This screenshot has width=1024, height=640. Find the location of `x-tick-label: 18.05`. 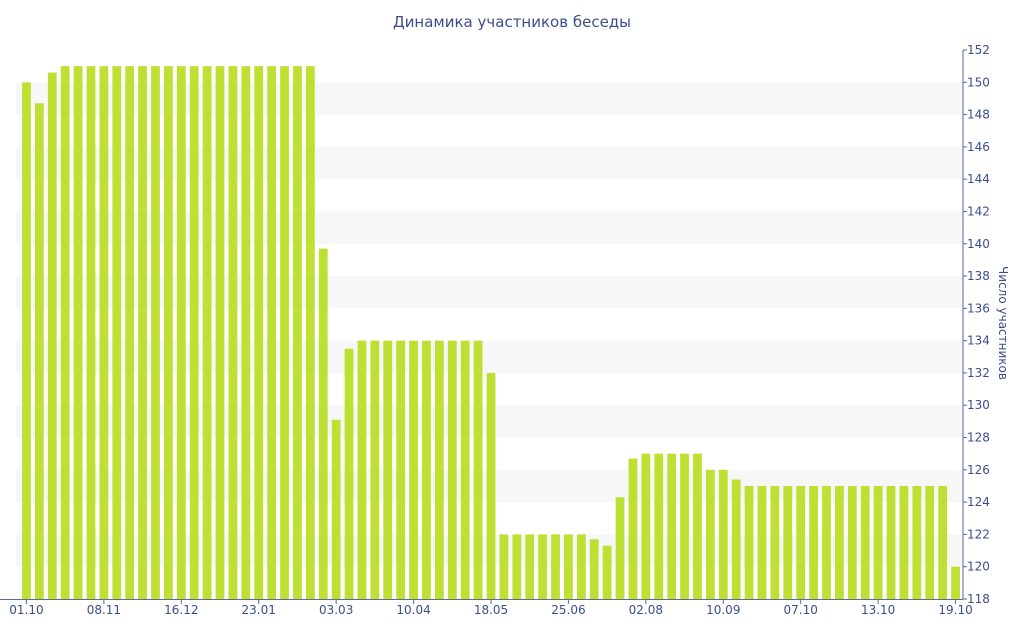

x-tick-label: 18.05 is located at coordinates (491, 610).